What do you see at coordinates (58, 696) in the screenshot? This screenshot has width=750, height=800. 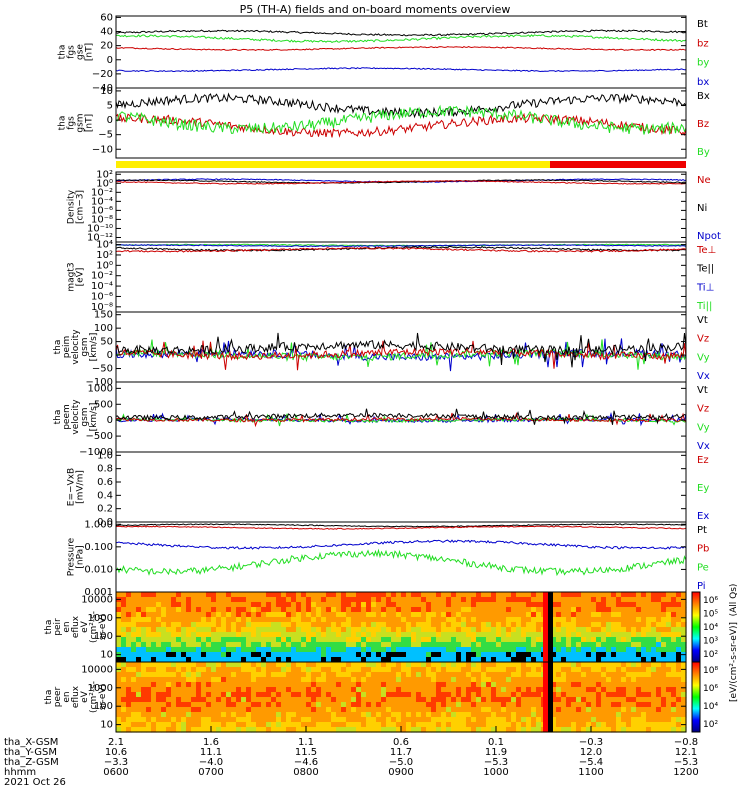 I see `panel-10-ylabel: peer` at bounding box center [58, 696].